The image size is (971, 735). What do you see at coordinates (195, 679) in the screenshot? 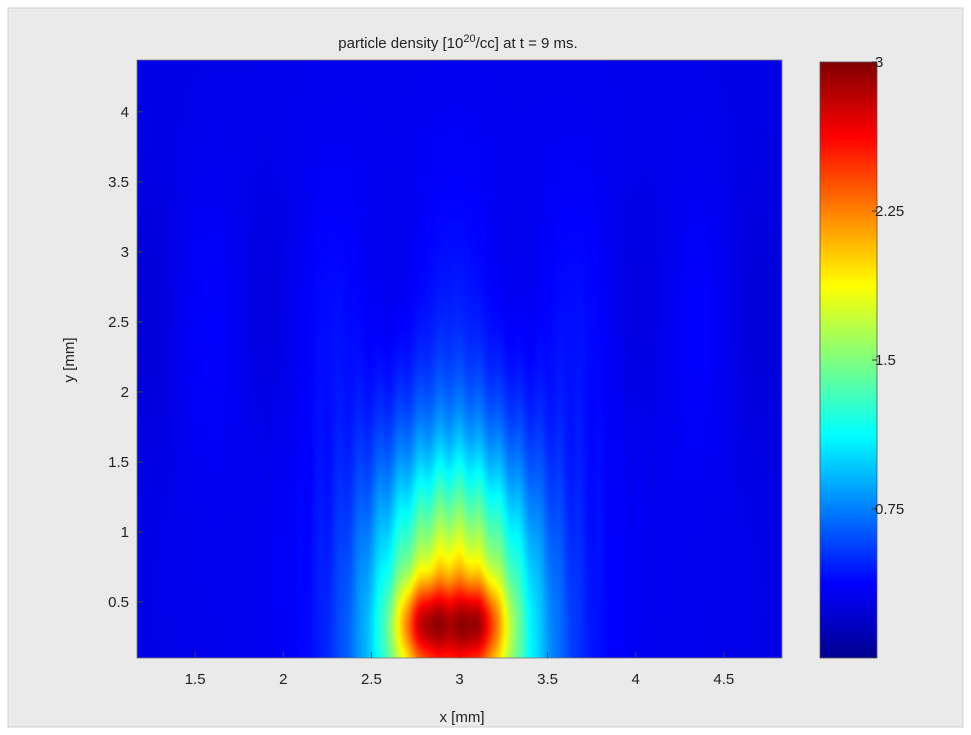
I see `x-tick-label: 1.5` at bounding box center [195, 679].